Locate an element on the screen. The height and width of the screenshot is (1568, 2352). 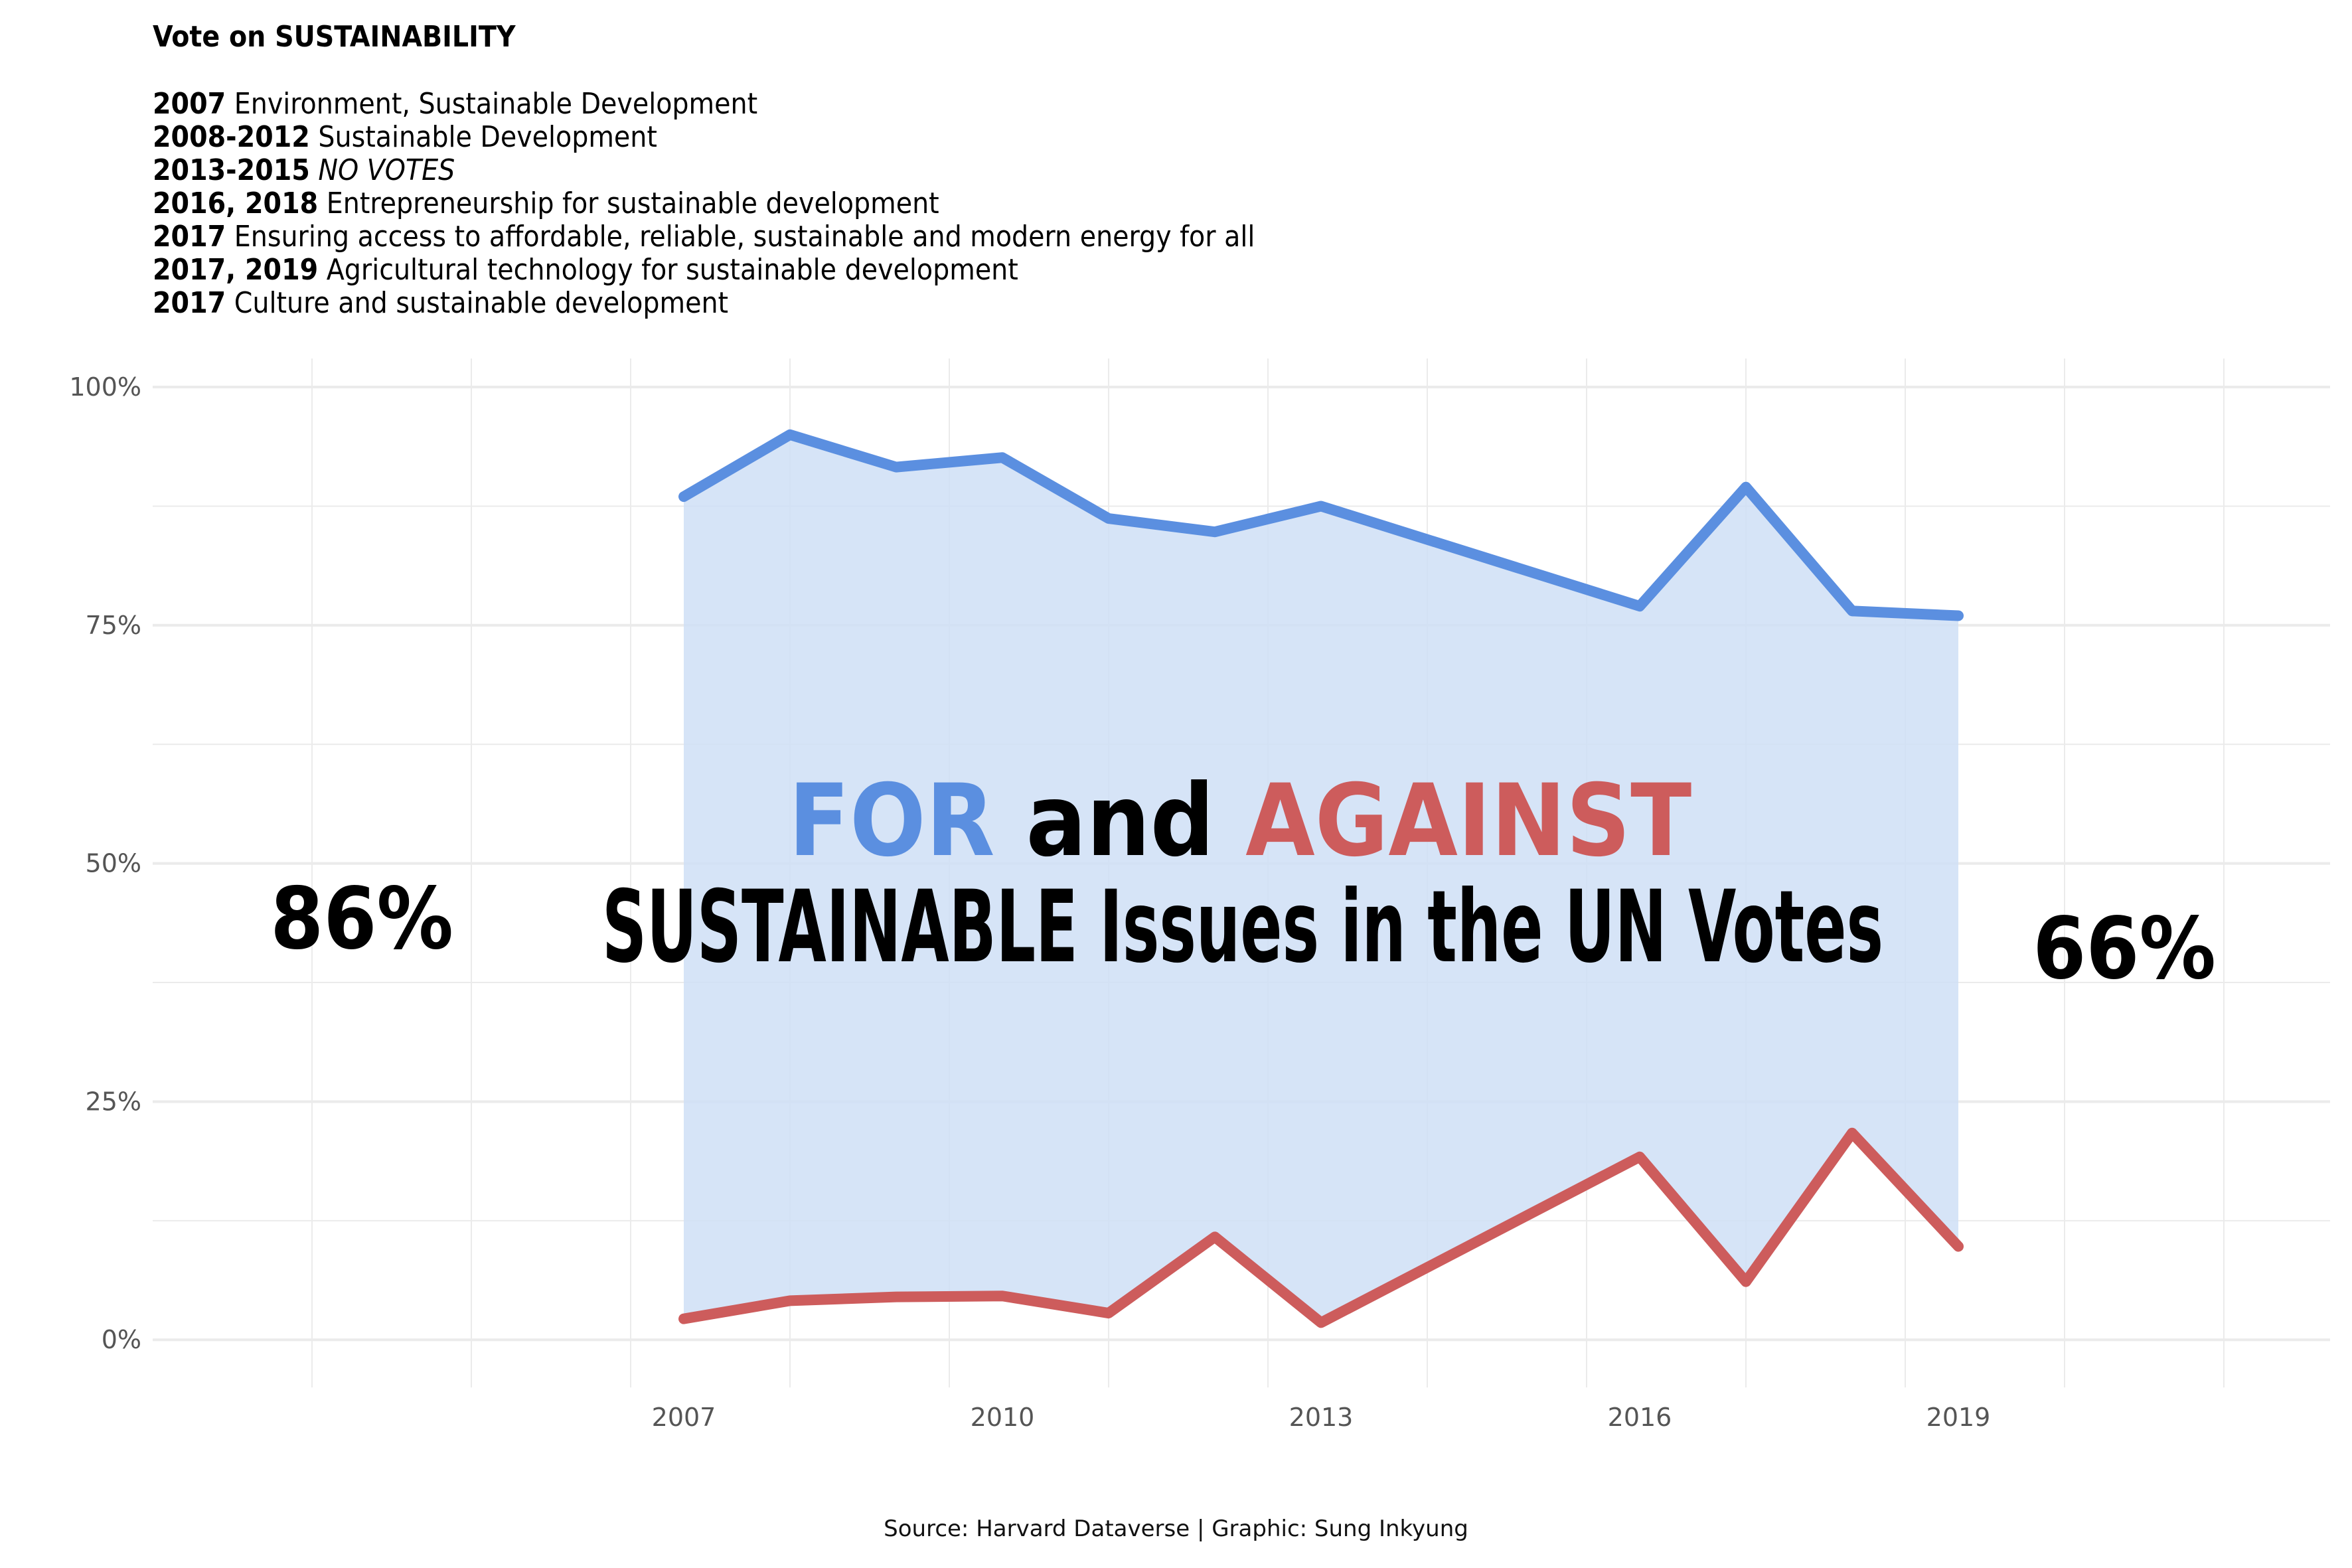
headline-and: and is located at coordinates (1121, 821).